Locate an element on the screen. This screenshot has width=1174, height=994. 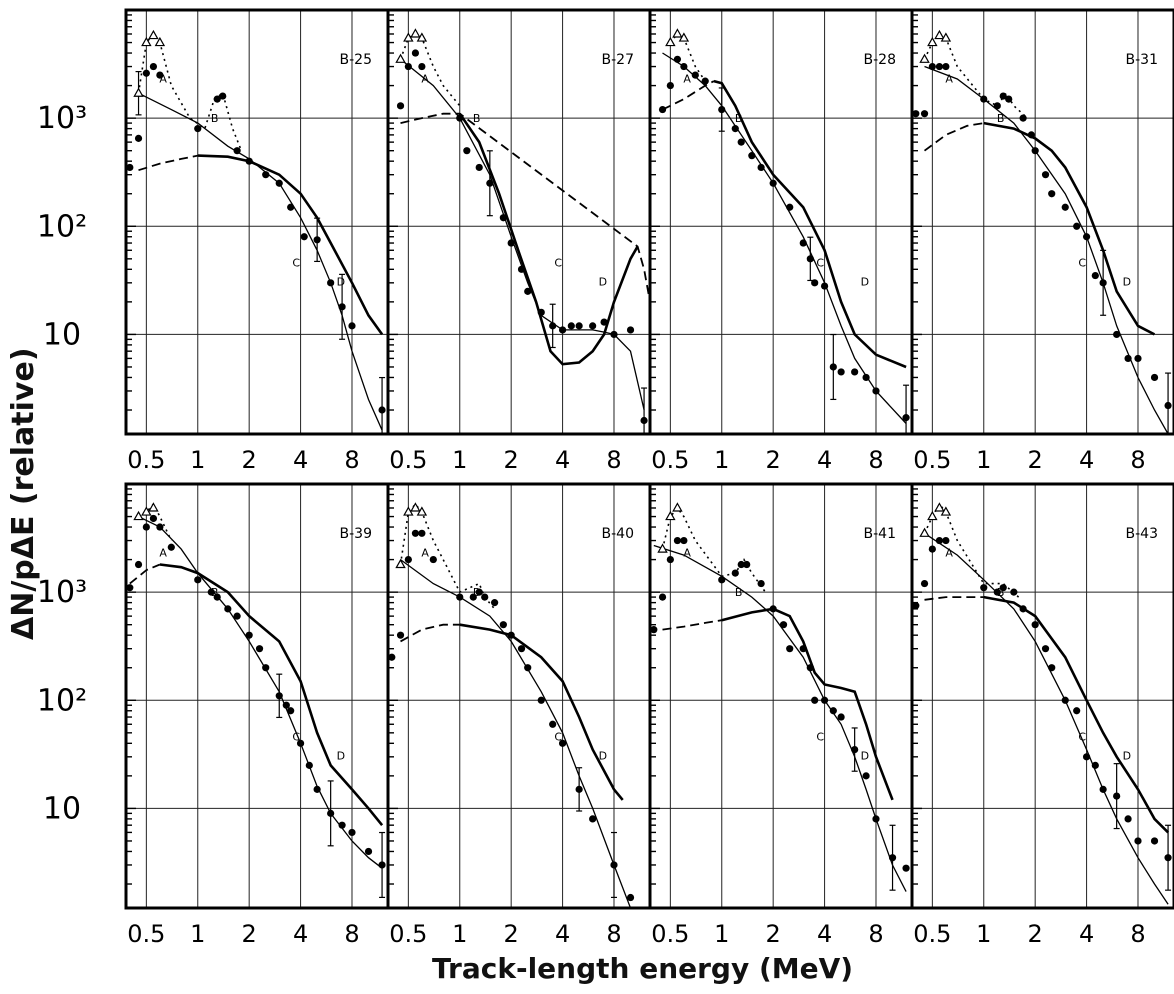
panel-name-label: B-25 is located at coordinates (356, 60).